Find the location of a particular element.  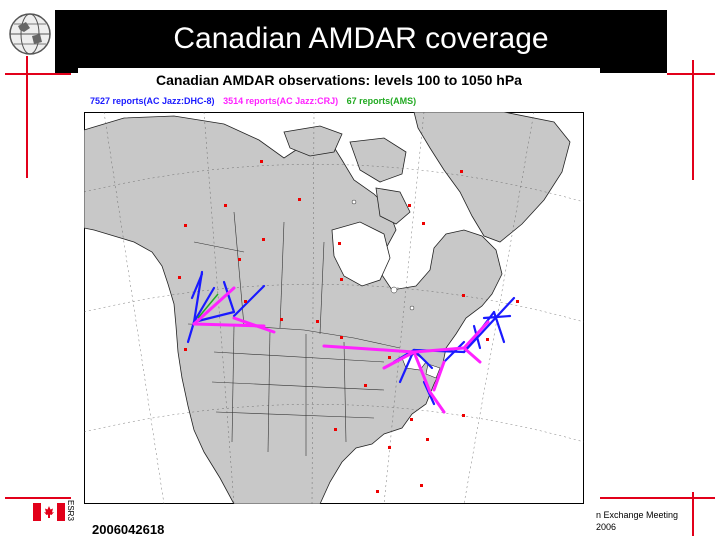

red-line-vertical-bottom-right is located at coordinates (693, 514).